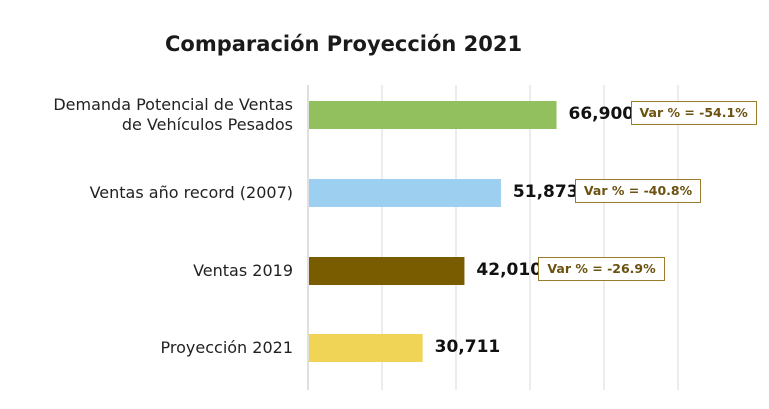  I want to click on category-label: Proyección 2021, so click(227, 348).